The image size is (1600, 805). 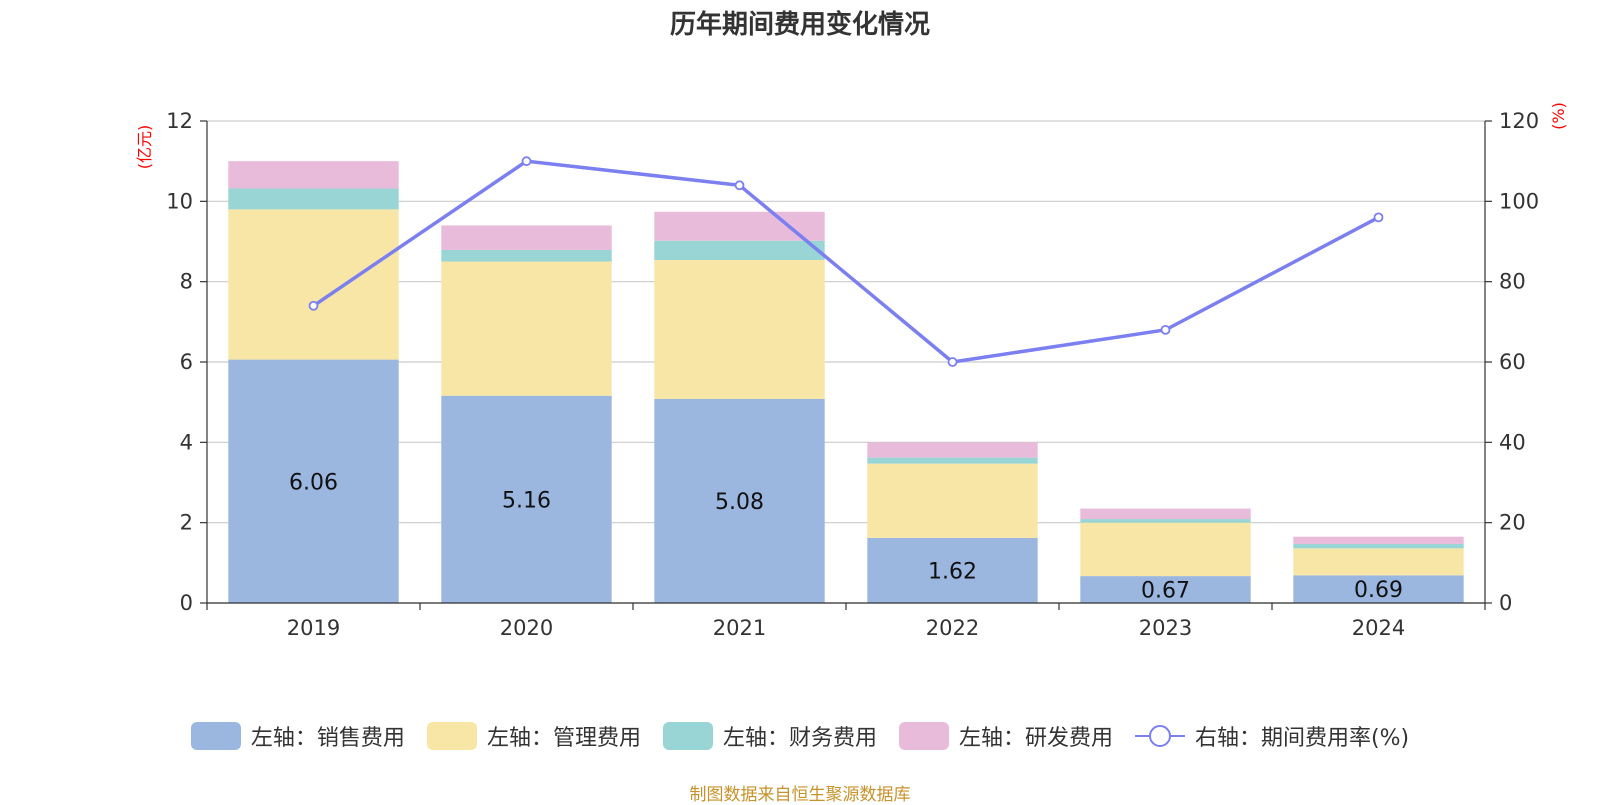 What do you see at coordinates (739, 250) in the screenshot?
I see `bar-3-2021` at bounding box center [739, 250].